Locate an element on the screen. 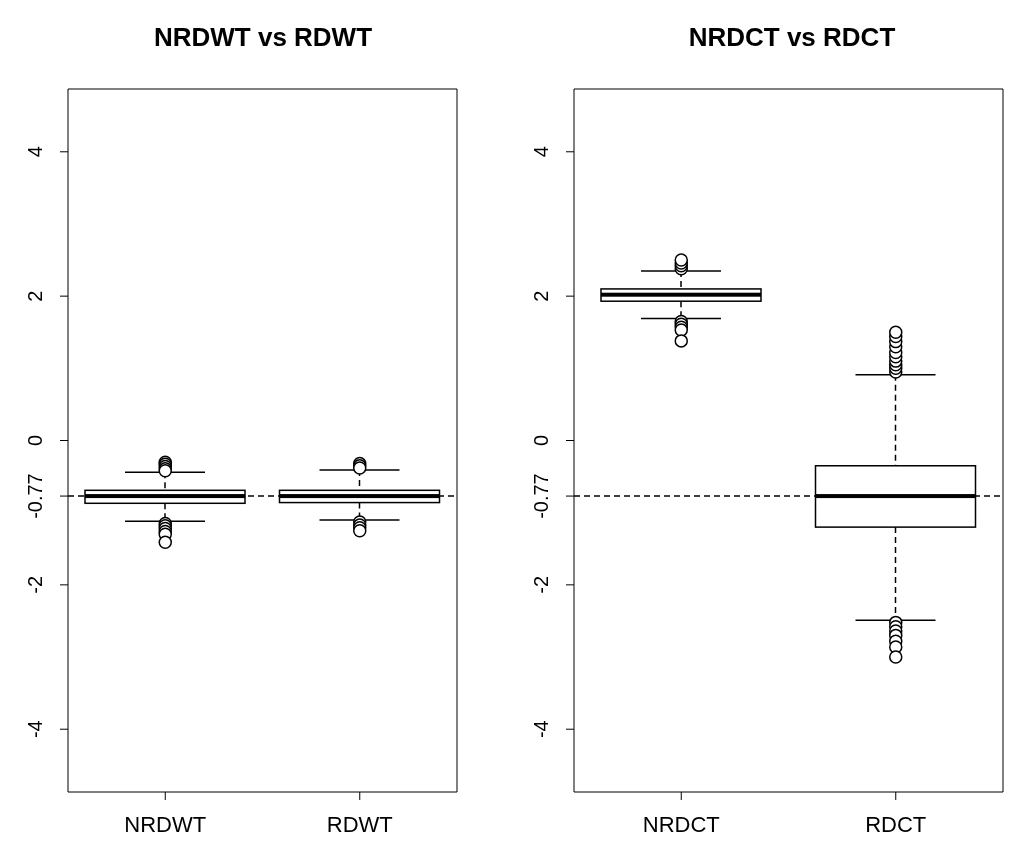 This screenshot has height=858, width=1012. x-tick-label: NRDWT is located at coordinates (165, 824).